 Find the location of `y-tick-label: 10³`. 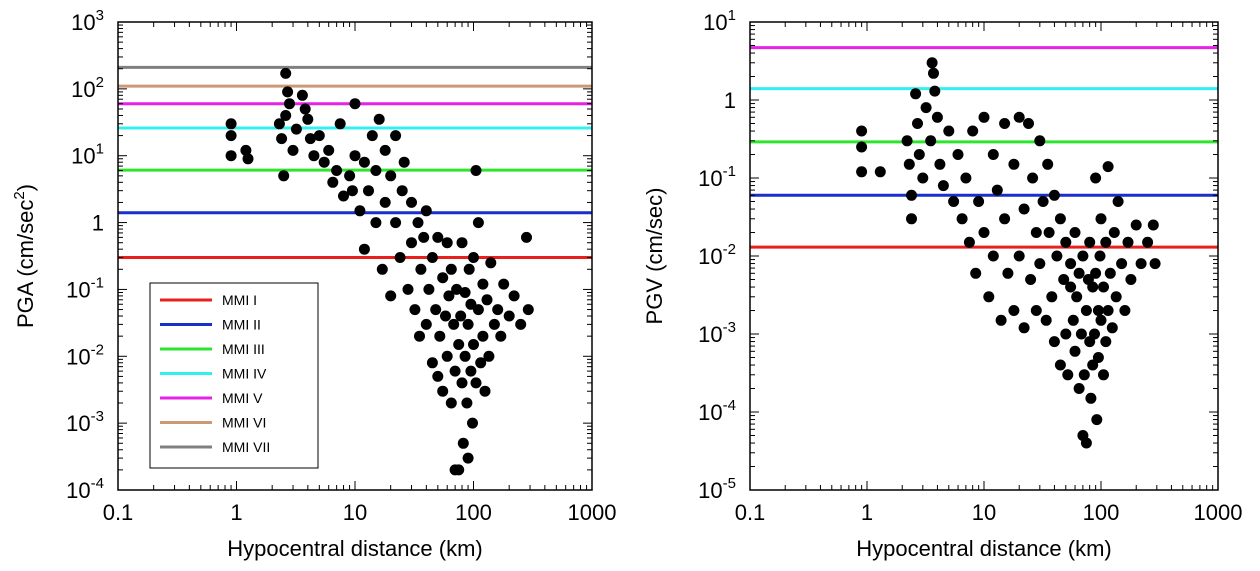

y-tick-label: 10³ is located at coordinates (87, 21).